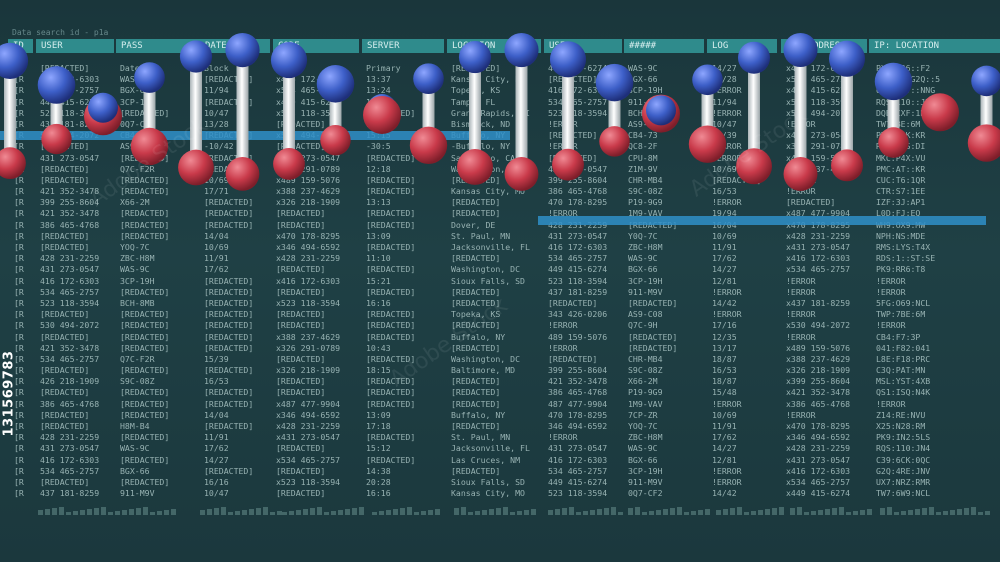 The height and width of the screenshot is (562, 1000). Describe the element at coordinates (378, 481) in the screenshot. I see `table-cell: 20:28` at that location.